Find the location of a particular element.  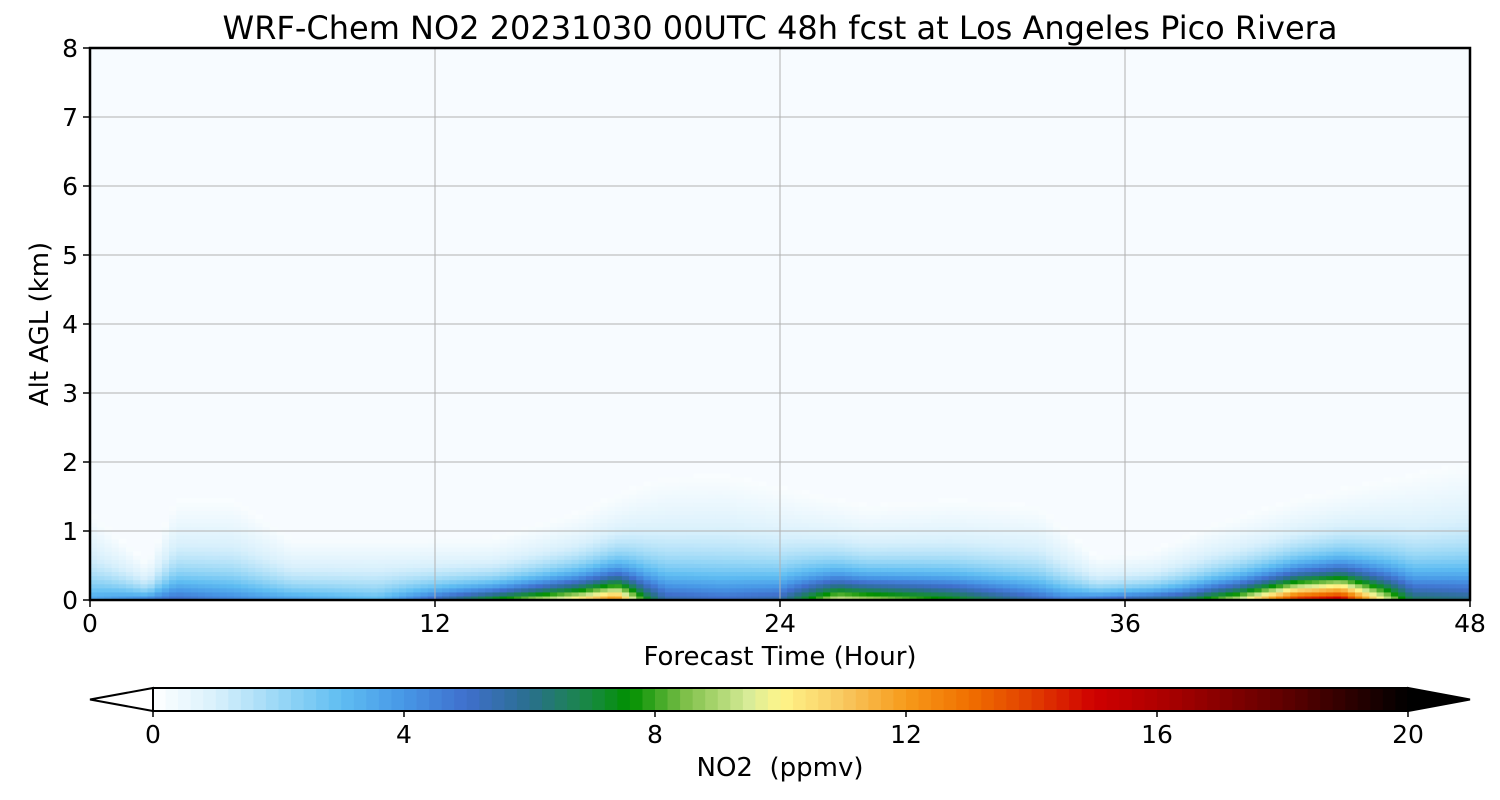

colorbar-segment is located at coordinates (1164, 699).